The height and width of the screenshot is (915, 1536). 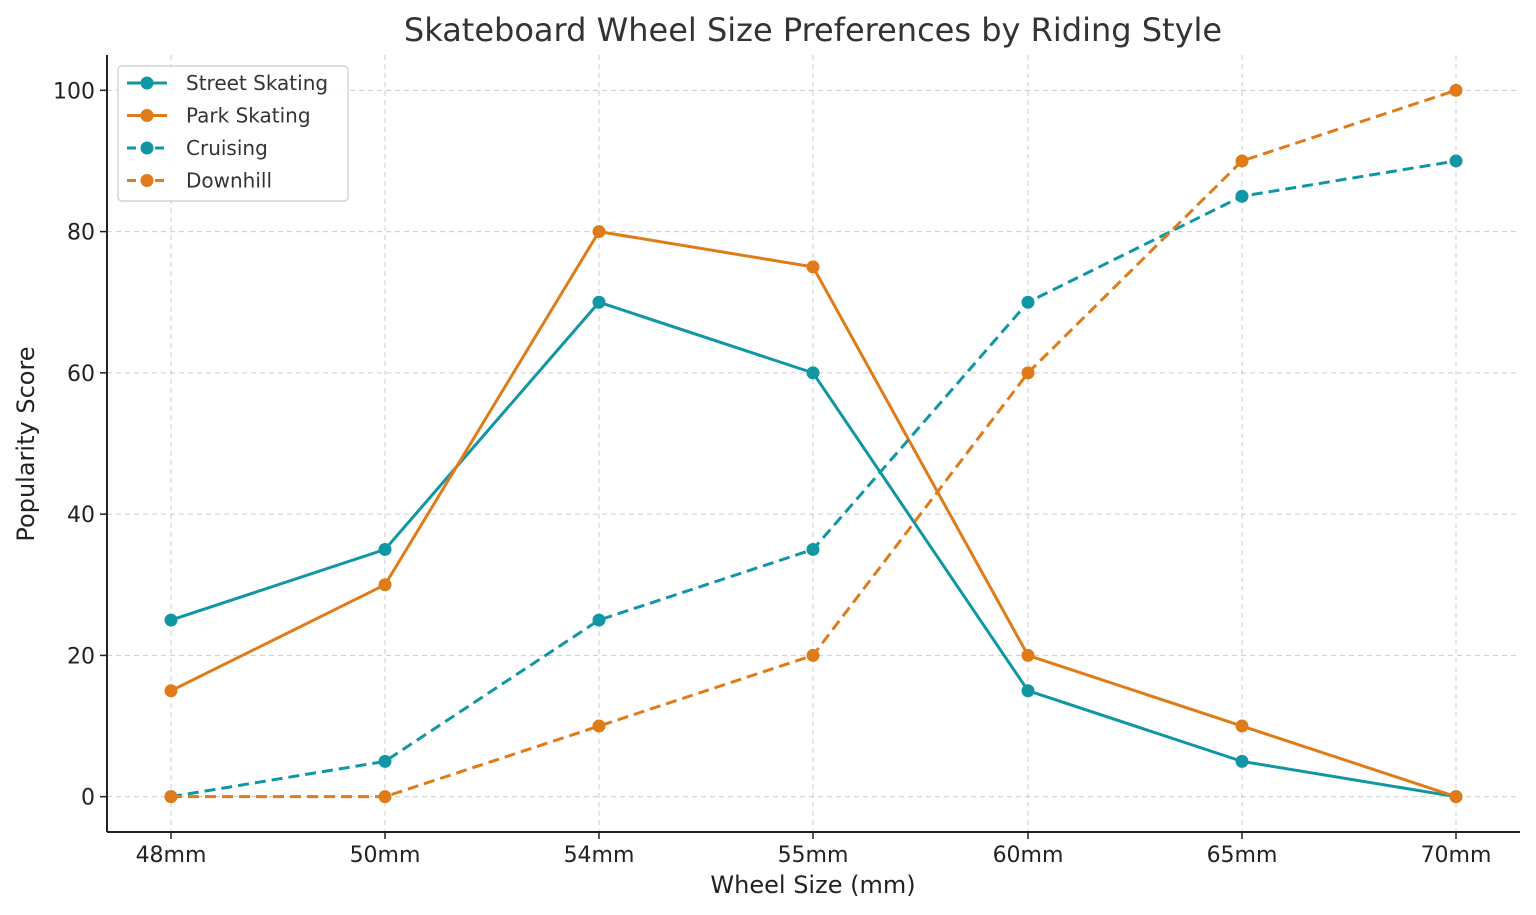 What do you see at coordinates (227, 148) in the screenshot?
I see `legend-label: Cruising` at bounding box center [227, 148].